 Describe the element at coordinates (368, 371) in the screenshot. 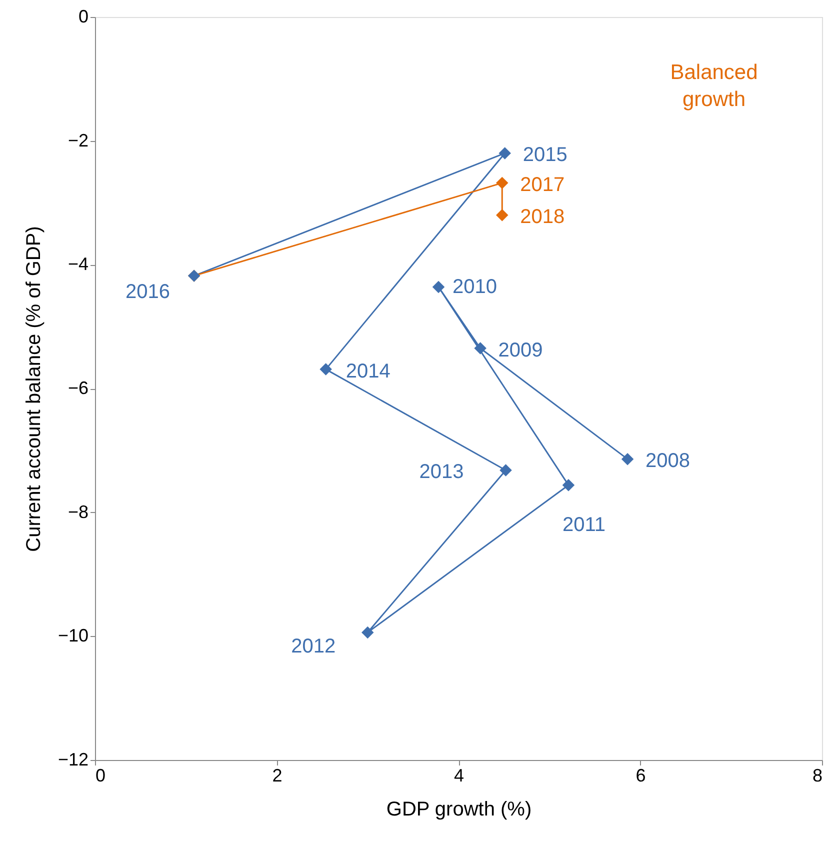

I see `annotation: 2014` at that location.